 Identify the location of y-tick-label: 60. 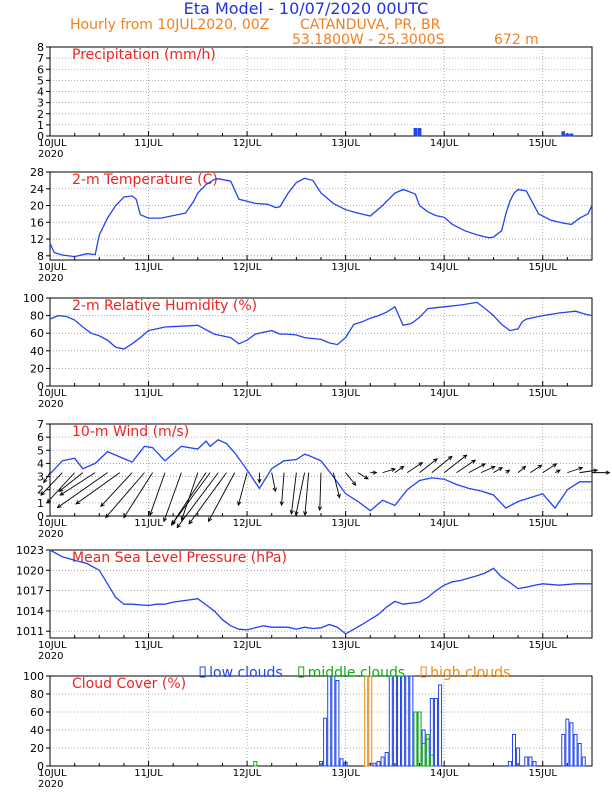
(37, 712).